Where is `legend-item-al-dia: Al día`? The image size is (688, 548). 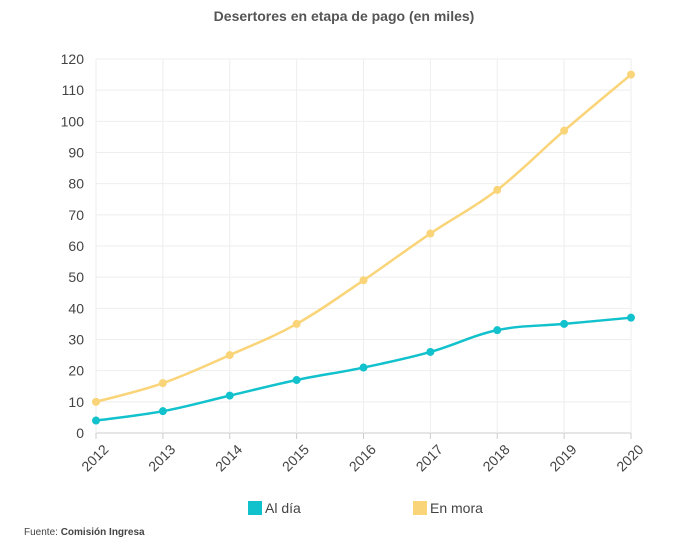 legend-item-al-dia: Al día is located at coordinates (274, 508).